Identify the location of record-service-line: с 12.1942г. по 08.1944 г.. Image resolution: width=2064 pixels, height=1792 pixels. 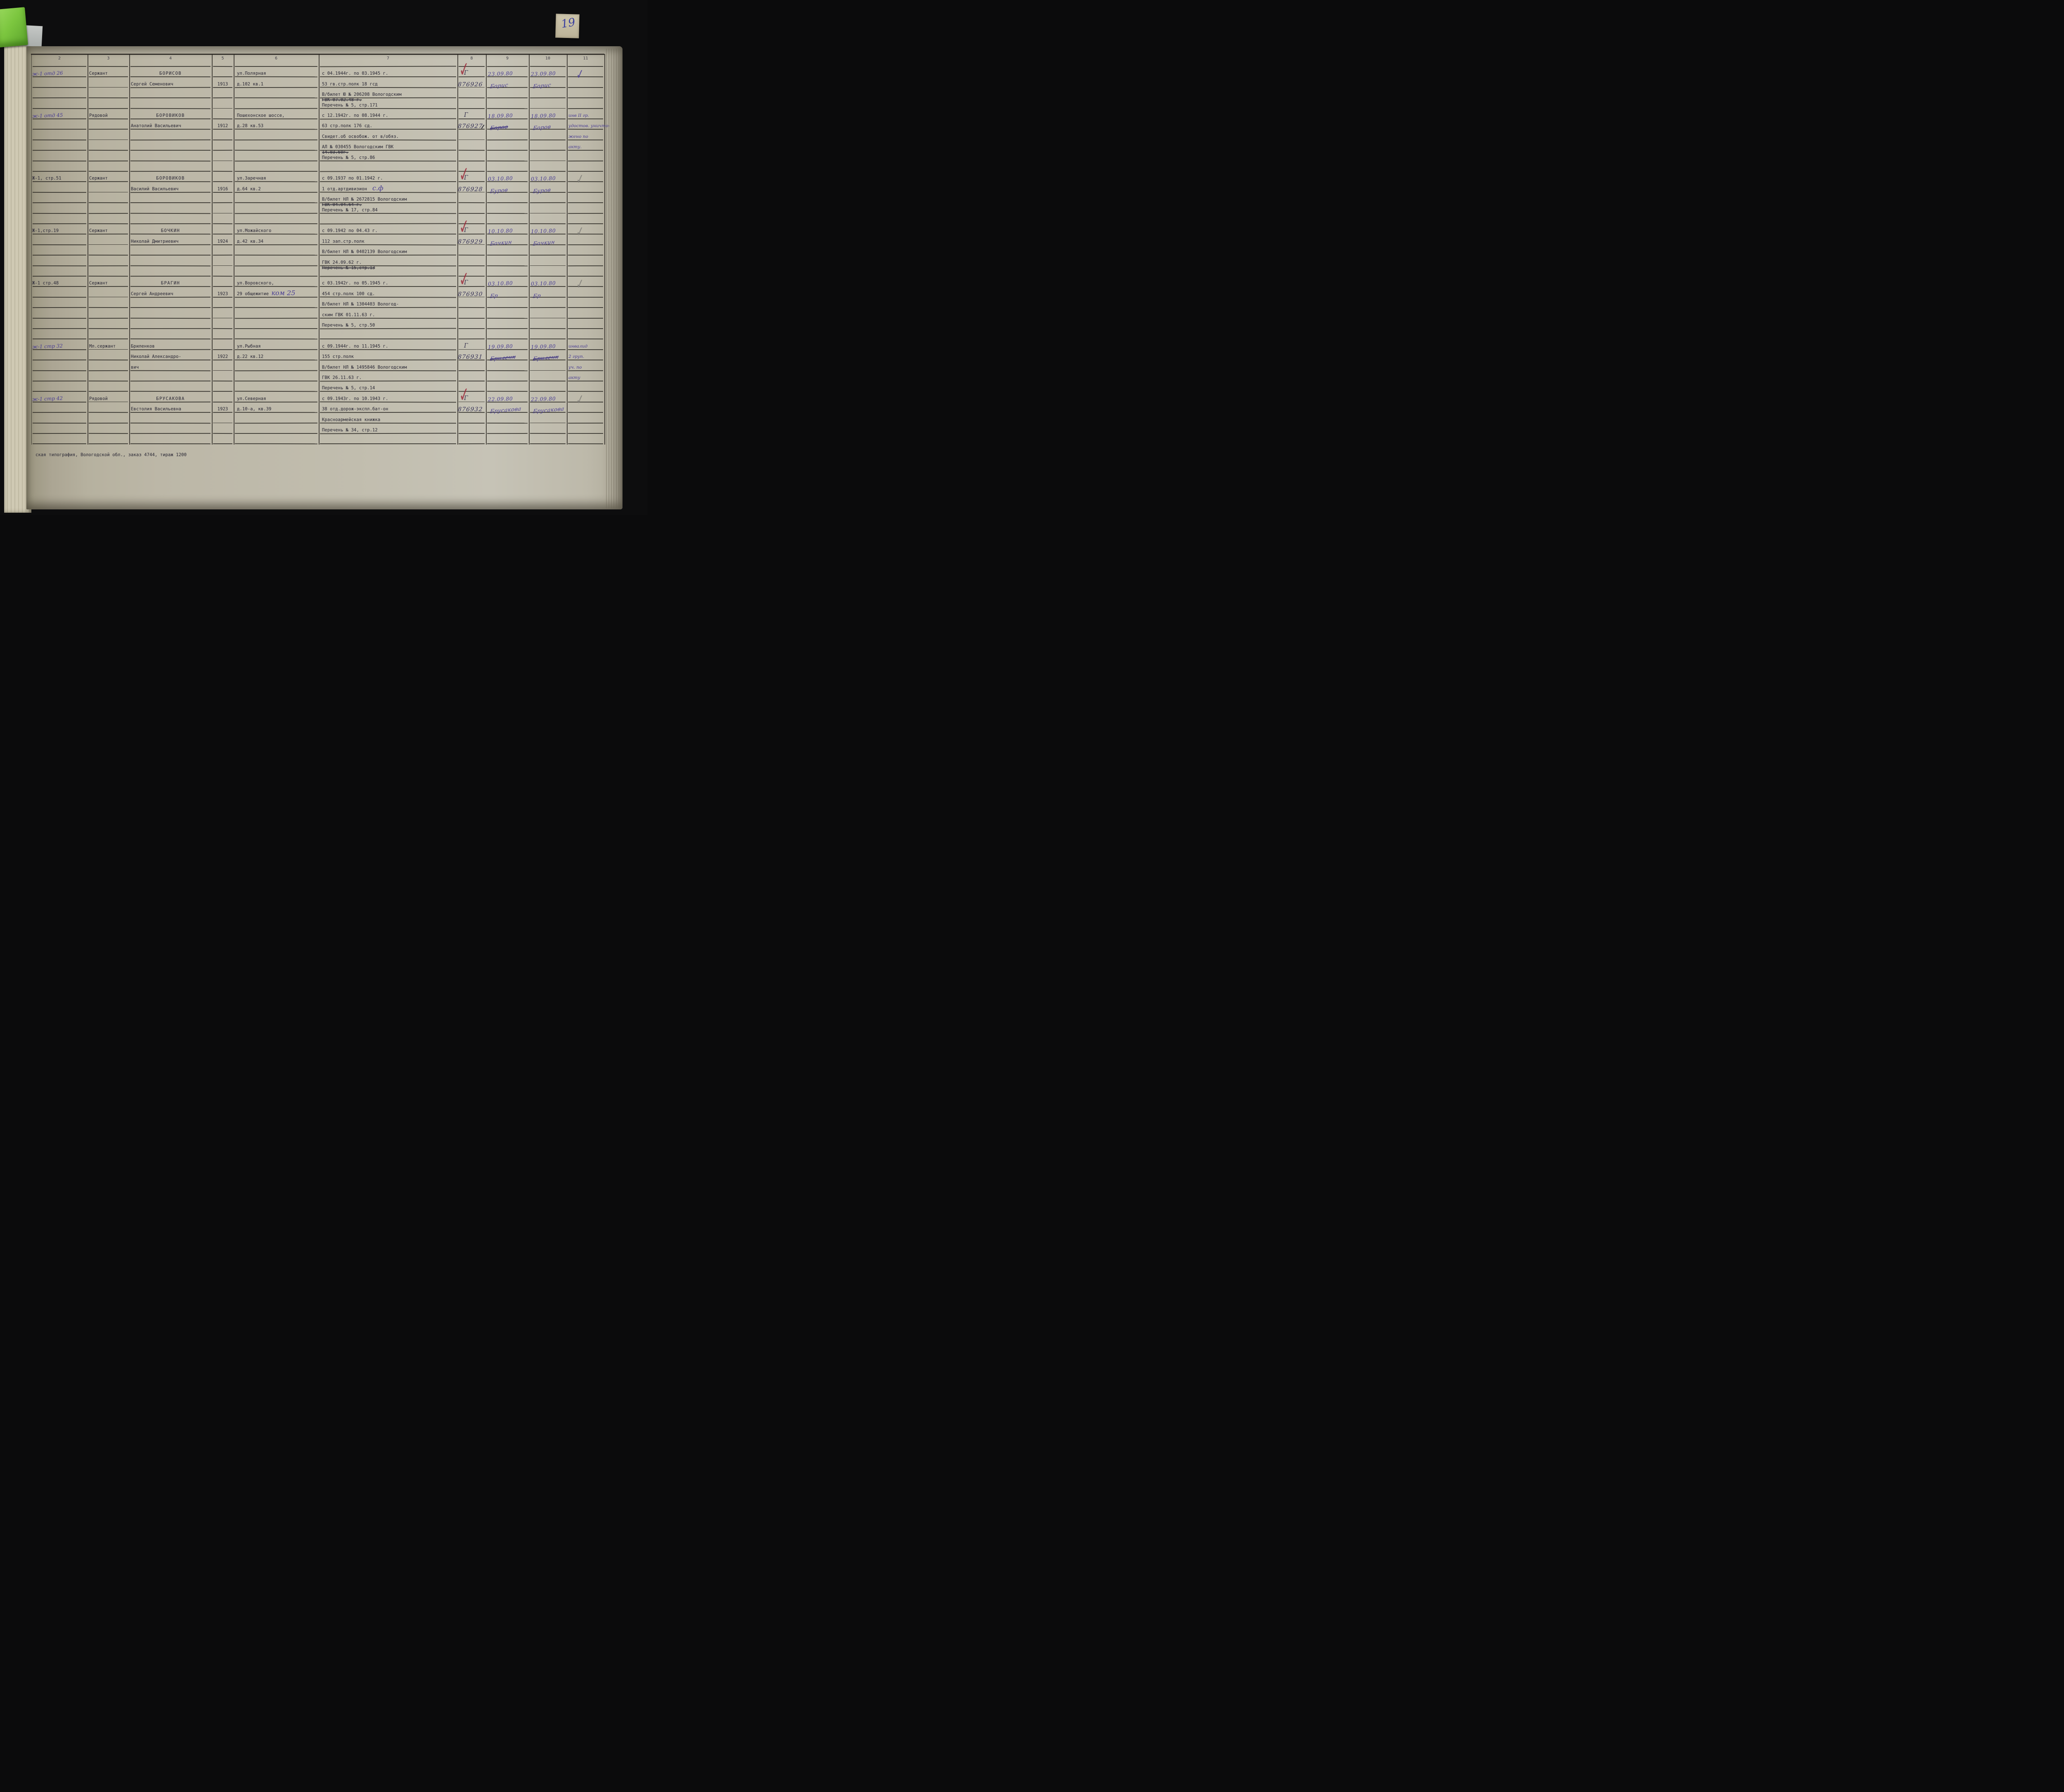
(389, 115).